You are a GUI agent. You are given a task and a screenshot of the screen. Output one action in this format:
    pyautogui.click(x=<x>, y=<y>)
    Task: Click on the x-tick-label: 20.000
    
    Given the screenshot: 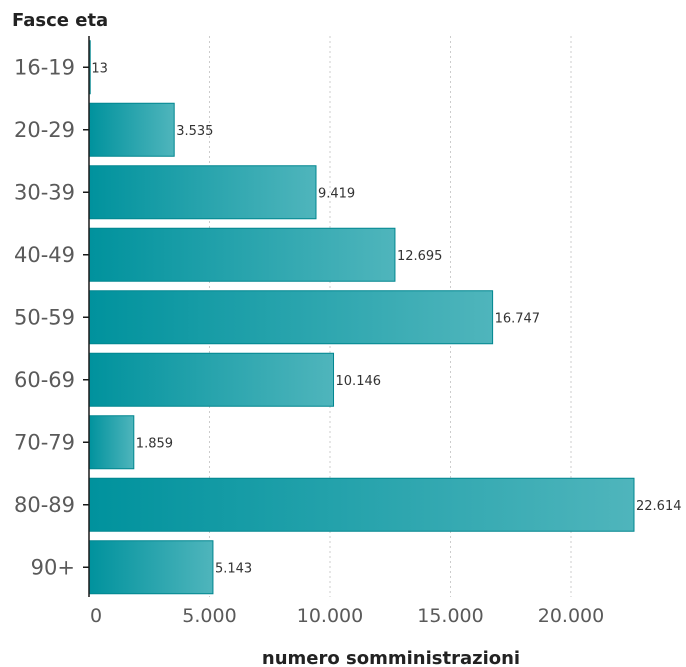 What is the action you would take?
    pyautogui.click(x=571, y=616)
    